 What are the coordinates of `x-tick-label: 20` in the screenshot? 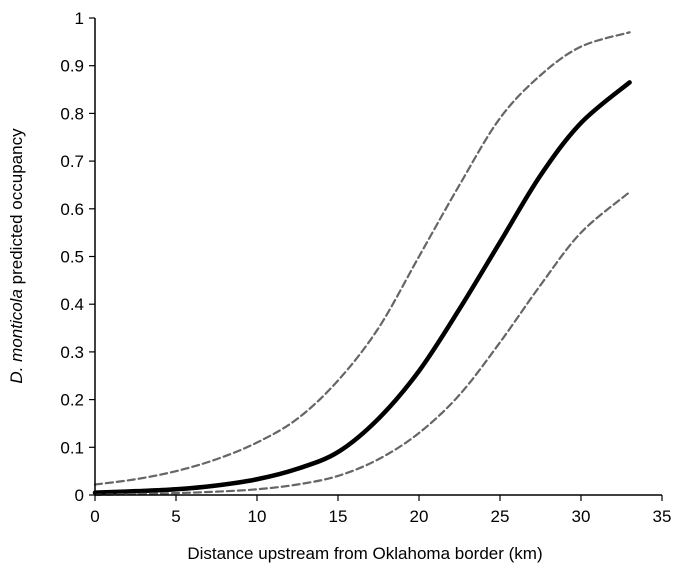 It's located at (419, 516).